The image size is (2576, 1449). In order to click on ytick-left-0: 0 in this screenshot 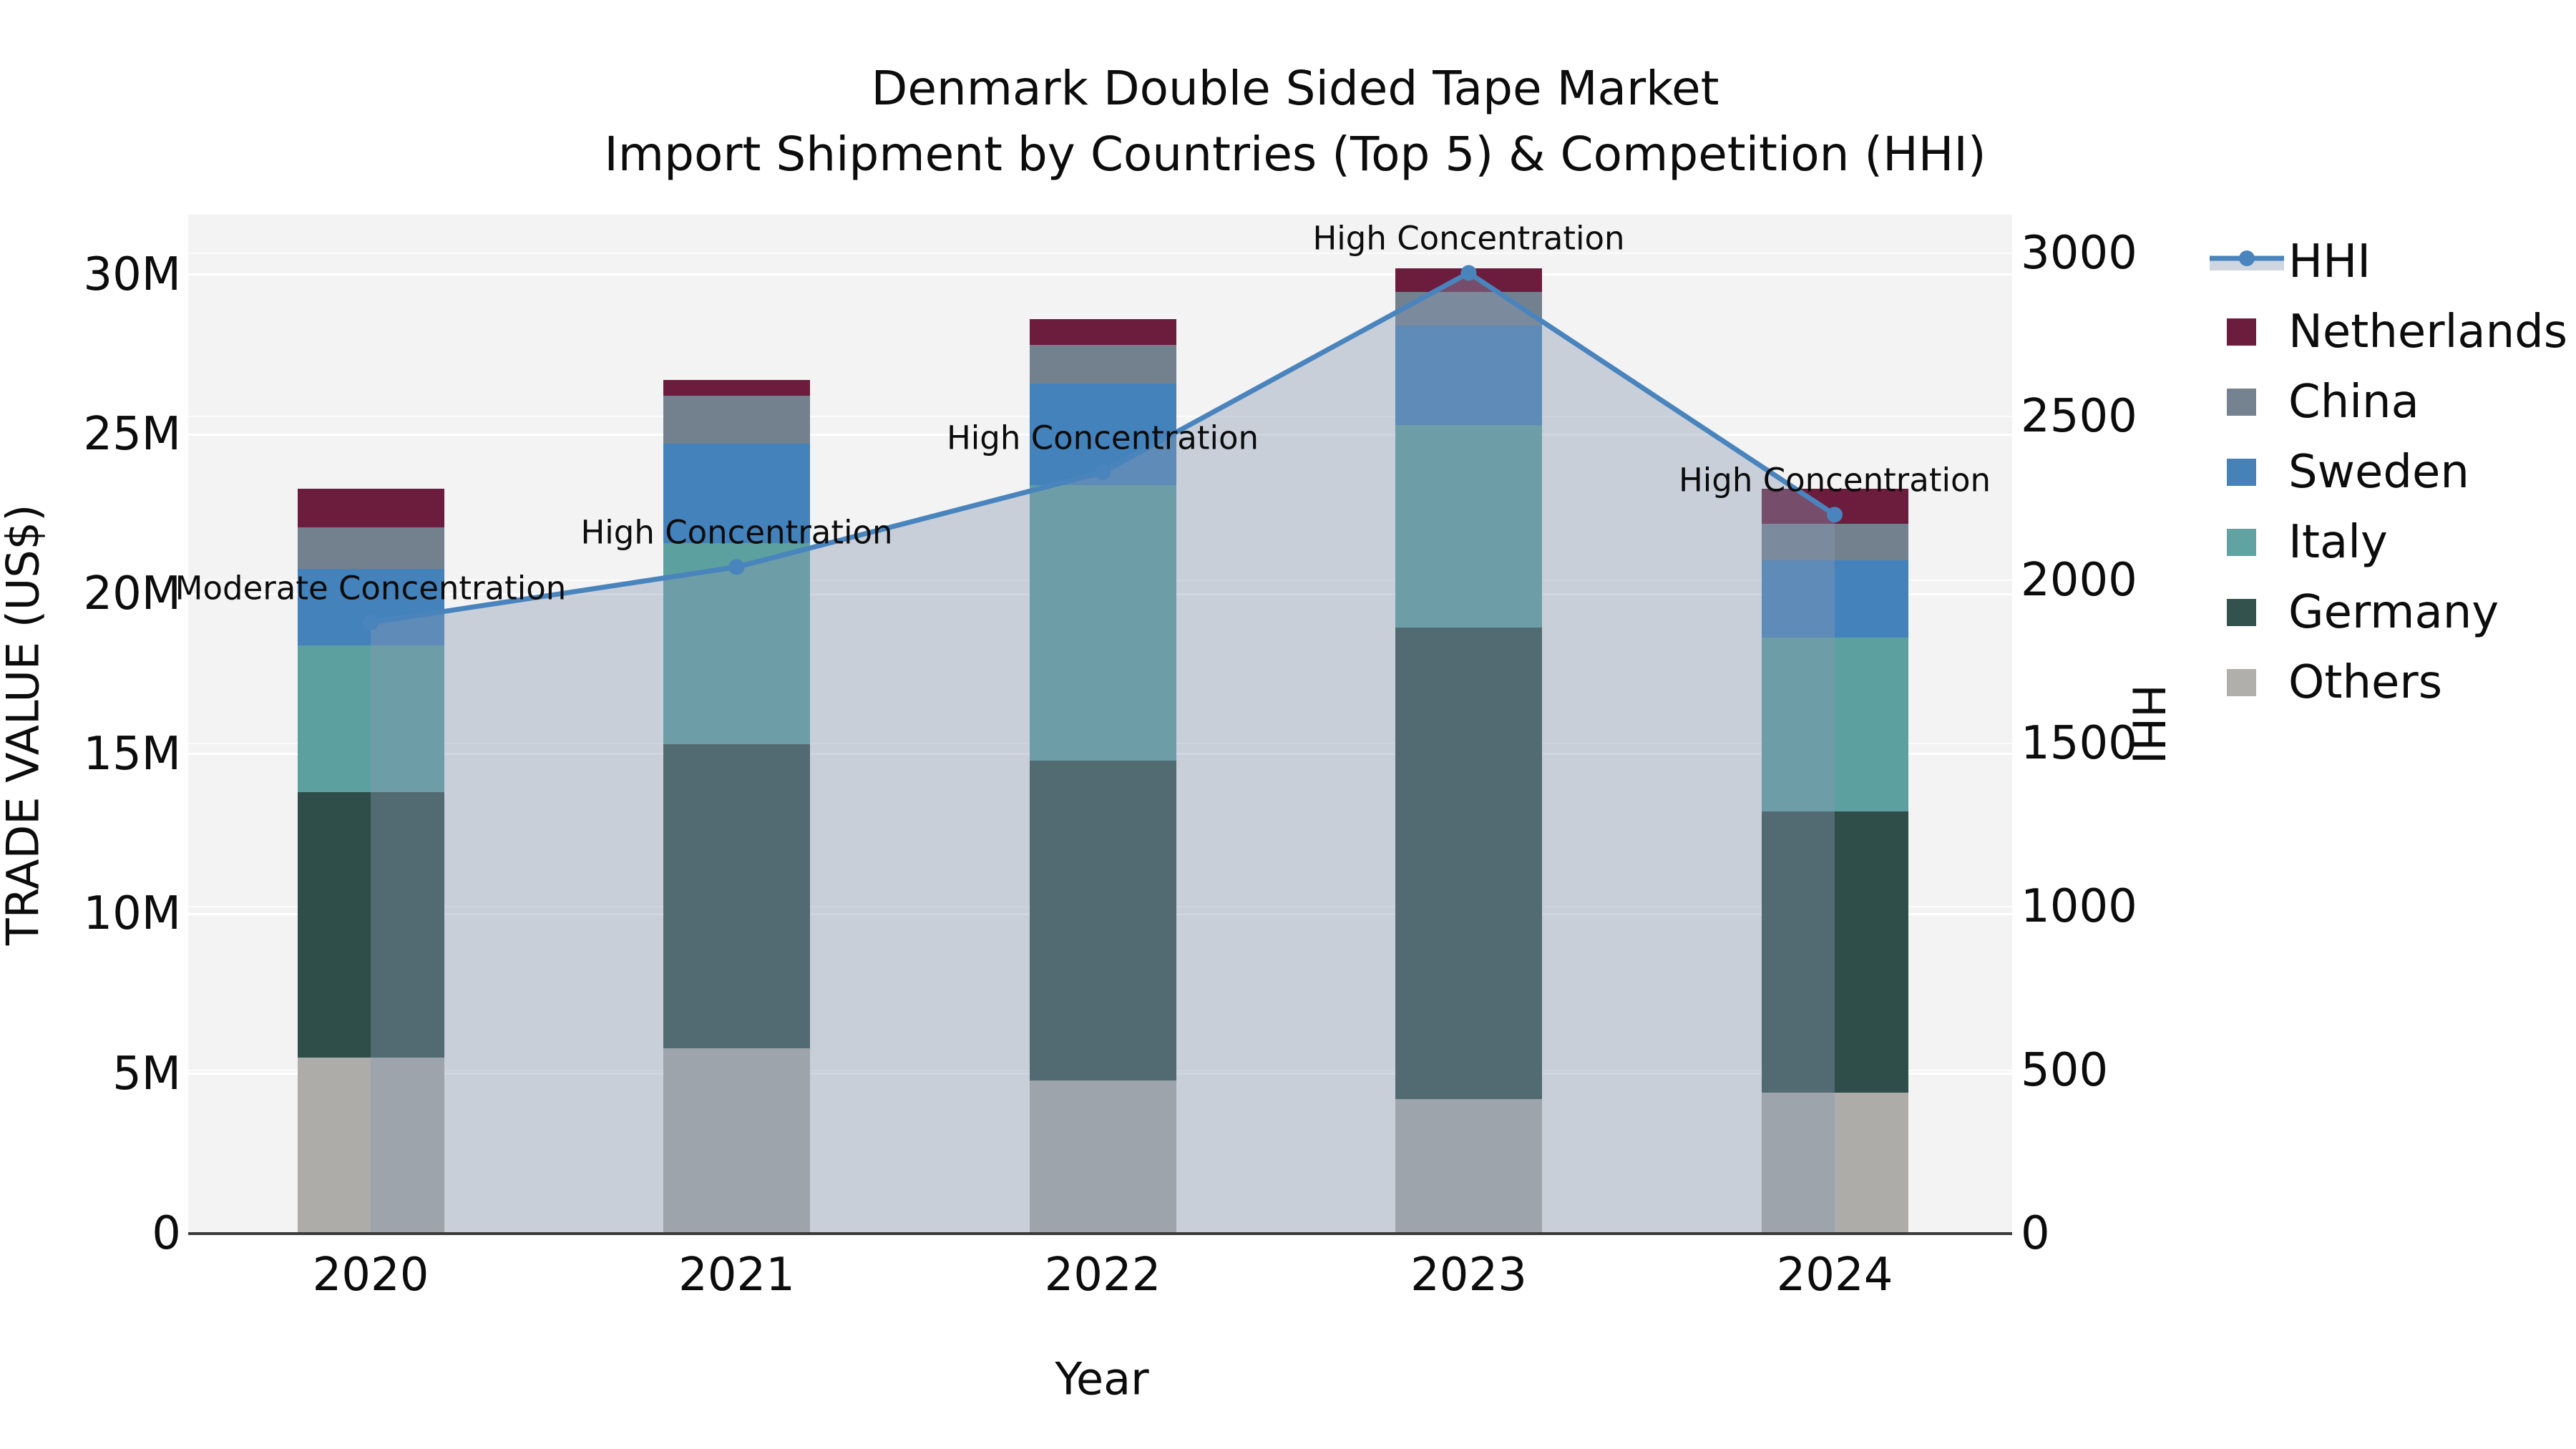, I will do `click(166, 1233)`.